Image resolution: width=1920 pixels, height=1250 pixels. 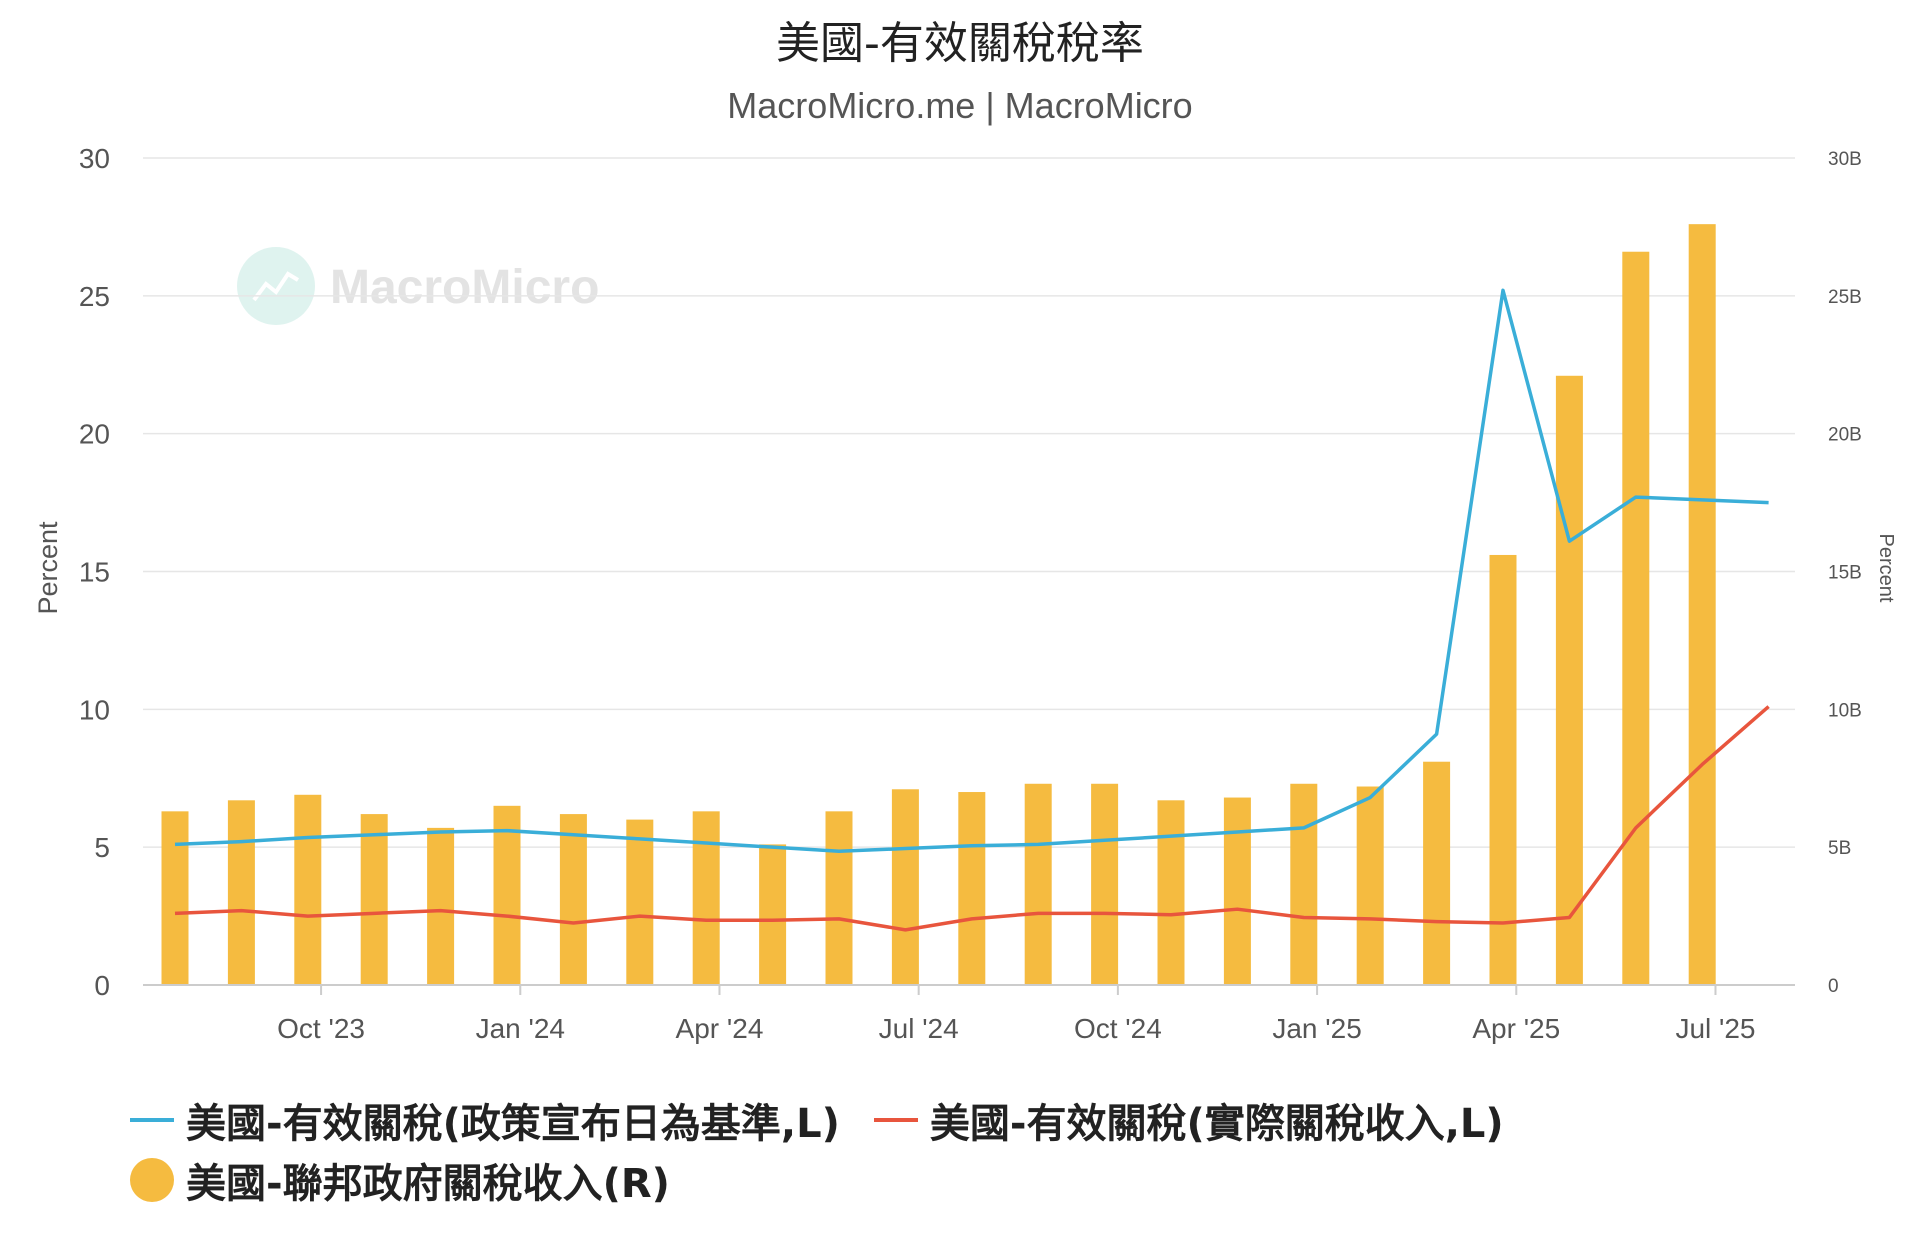 I want to click on x-tick-label: Oct '24, so click(x=1118, y=1028).